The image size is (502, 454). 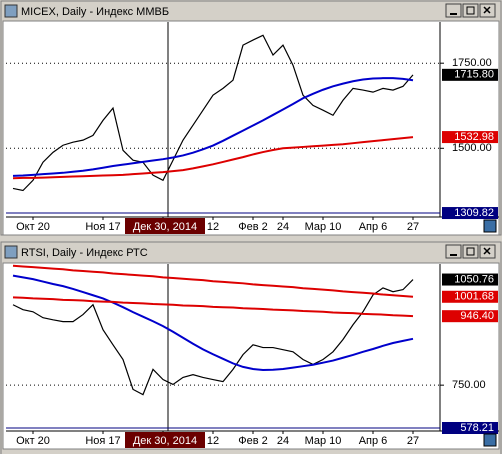 What do you see at coordinates (84, 253) in the screenshot?
I see `window-title: RTSI, Daily - Индекс РТС` at bounding box center [84, 253].